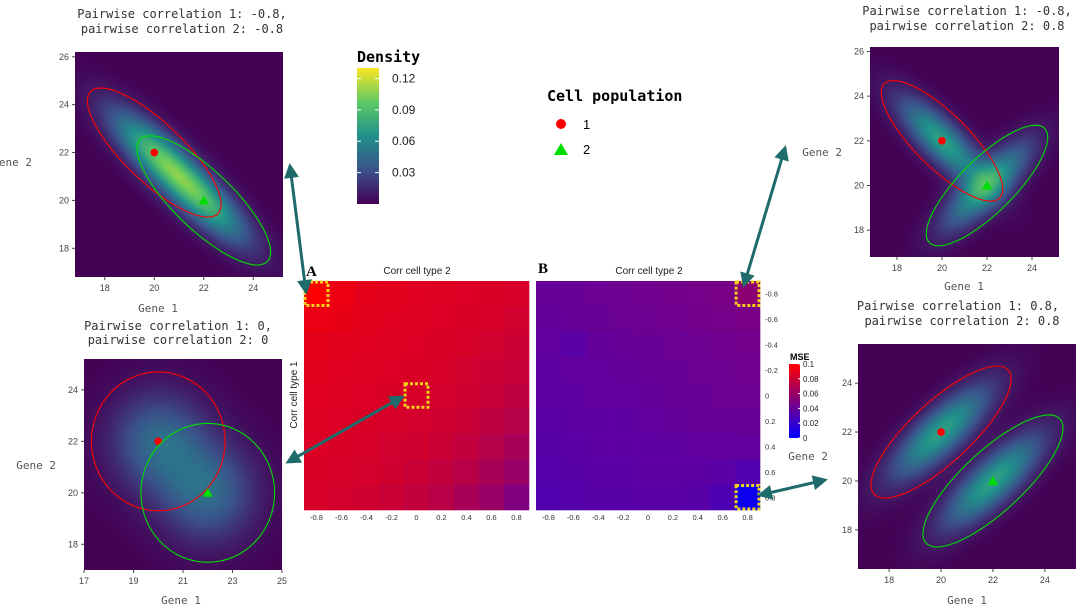 The width and height of the screenshot is (1076, 606). Describe the element at coordinates (388, 57) in the screenshot. I see `density-legend-title: Density` at that location.